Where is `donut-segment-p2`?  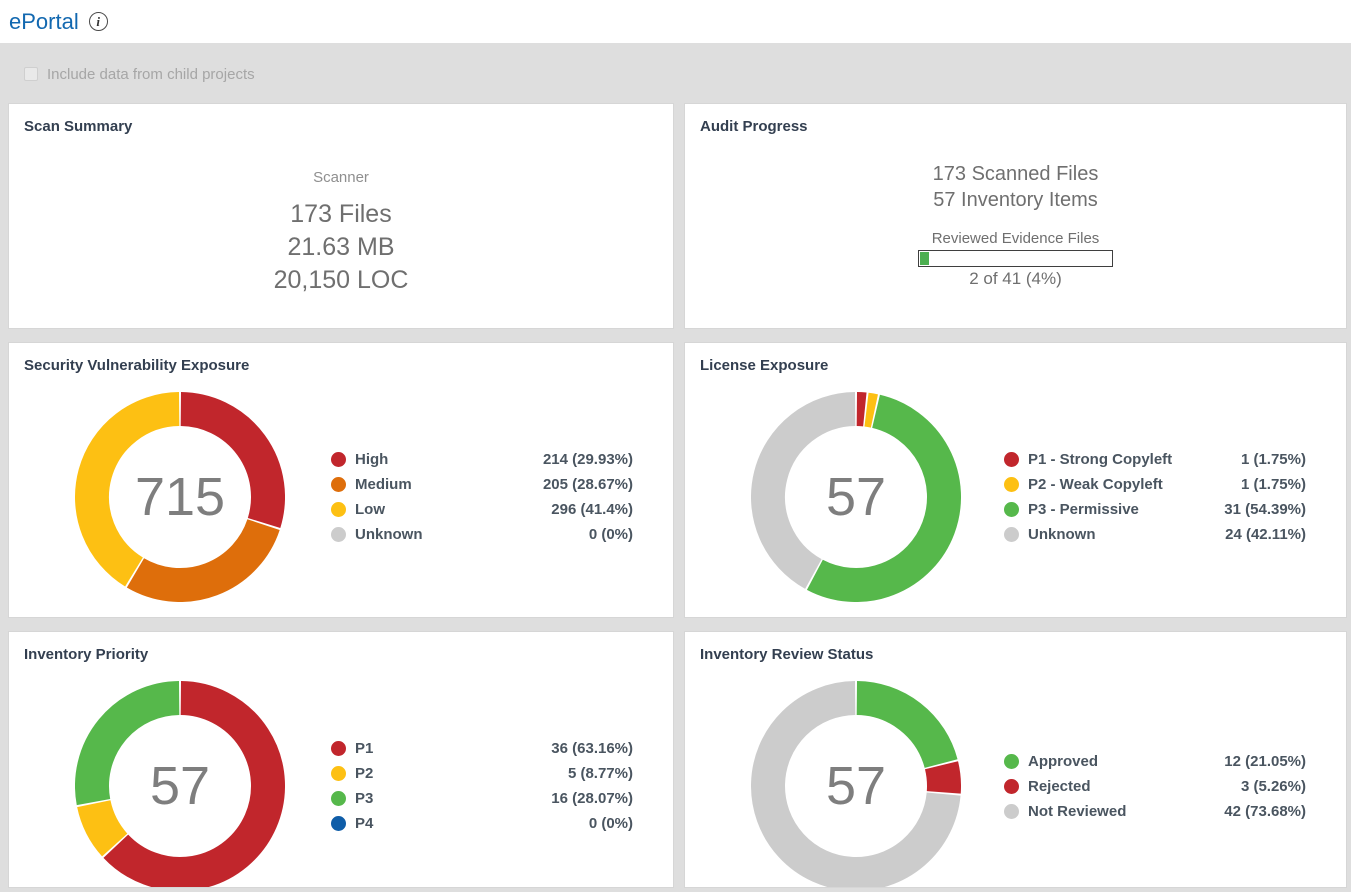 donut-segment-p2 is located at coordinates (102, 828).